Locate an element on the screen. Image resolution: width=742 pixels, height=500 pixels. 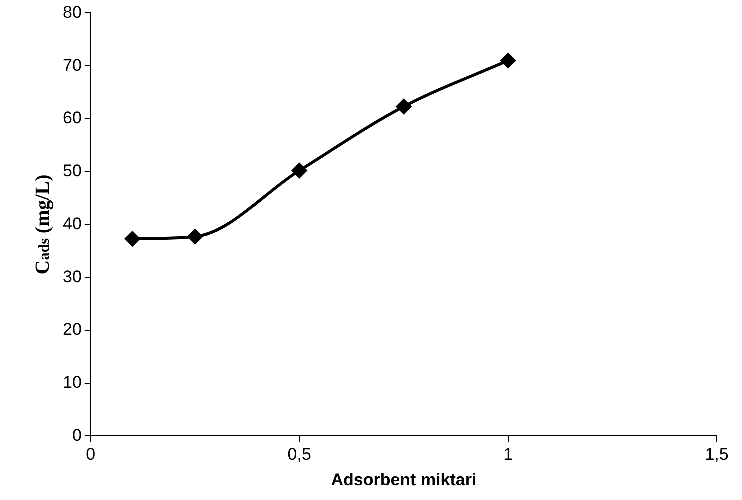
x-tick-label: 0 is located at coordinates (91, 454).